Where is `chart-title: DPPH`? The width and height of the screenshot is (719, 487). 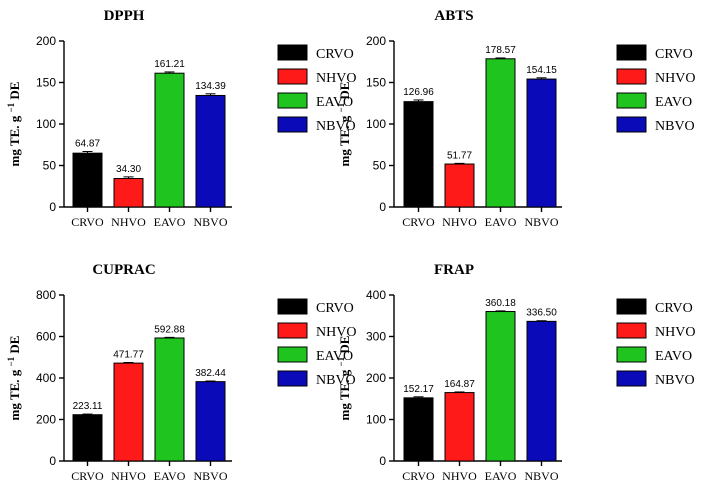
chart-title: DPPH is located at coordinates (124, 16).